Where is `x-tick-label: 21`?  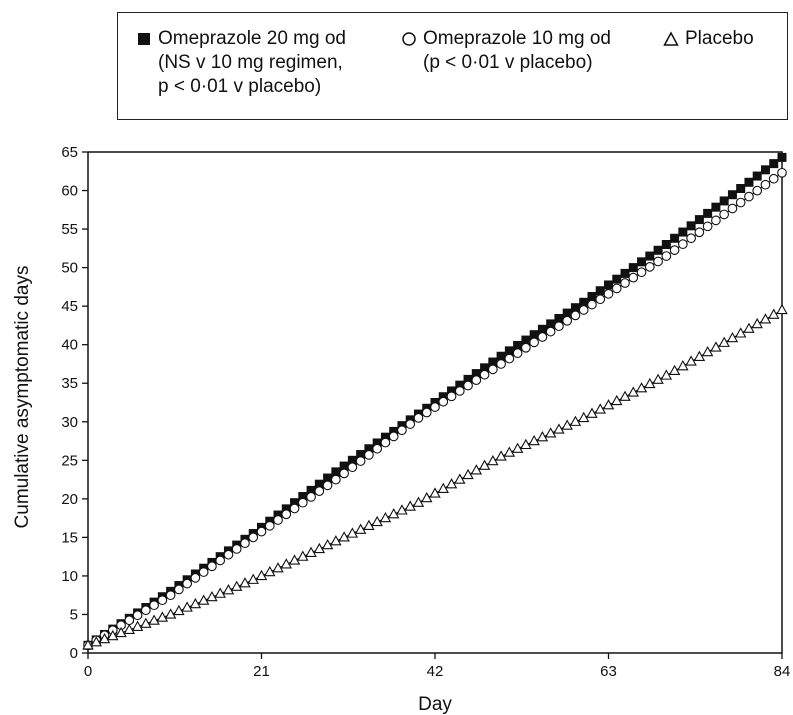
x-tick-label: 21 is located at coordinates (261, 671).